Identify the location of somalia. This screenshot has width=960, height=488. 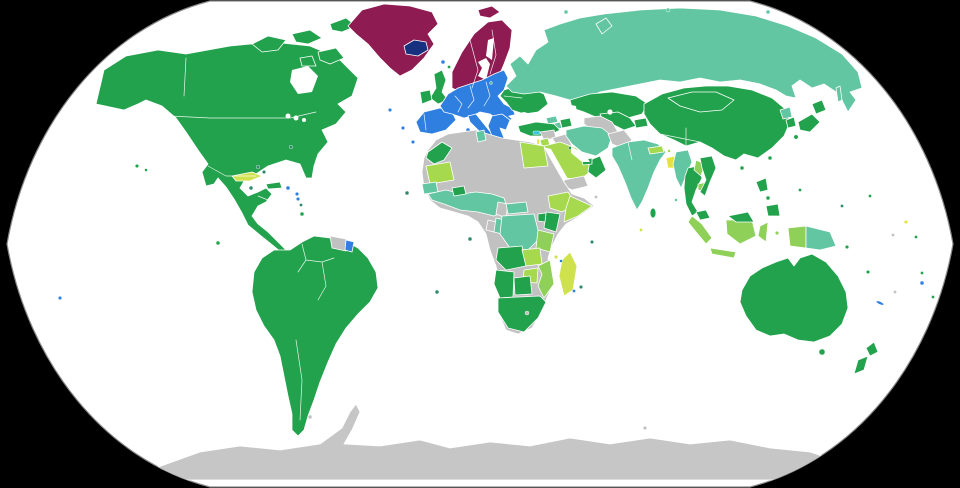
(578, 209).